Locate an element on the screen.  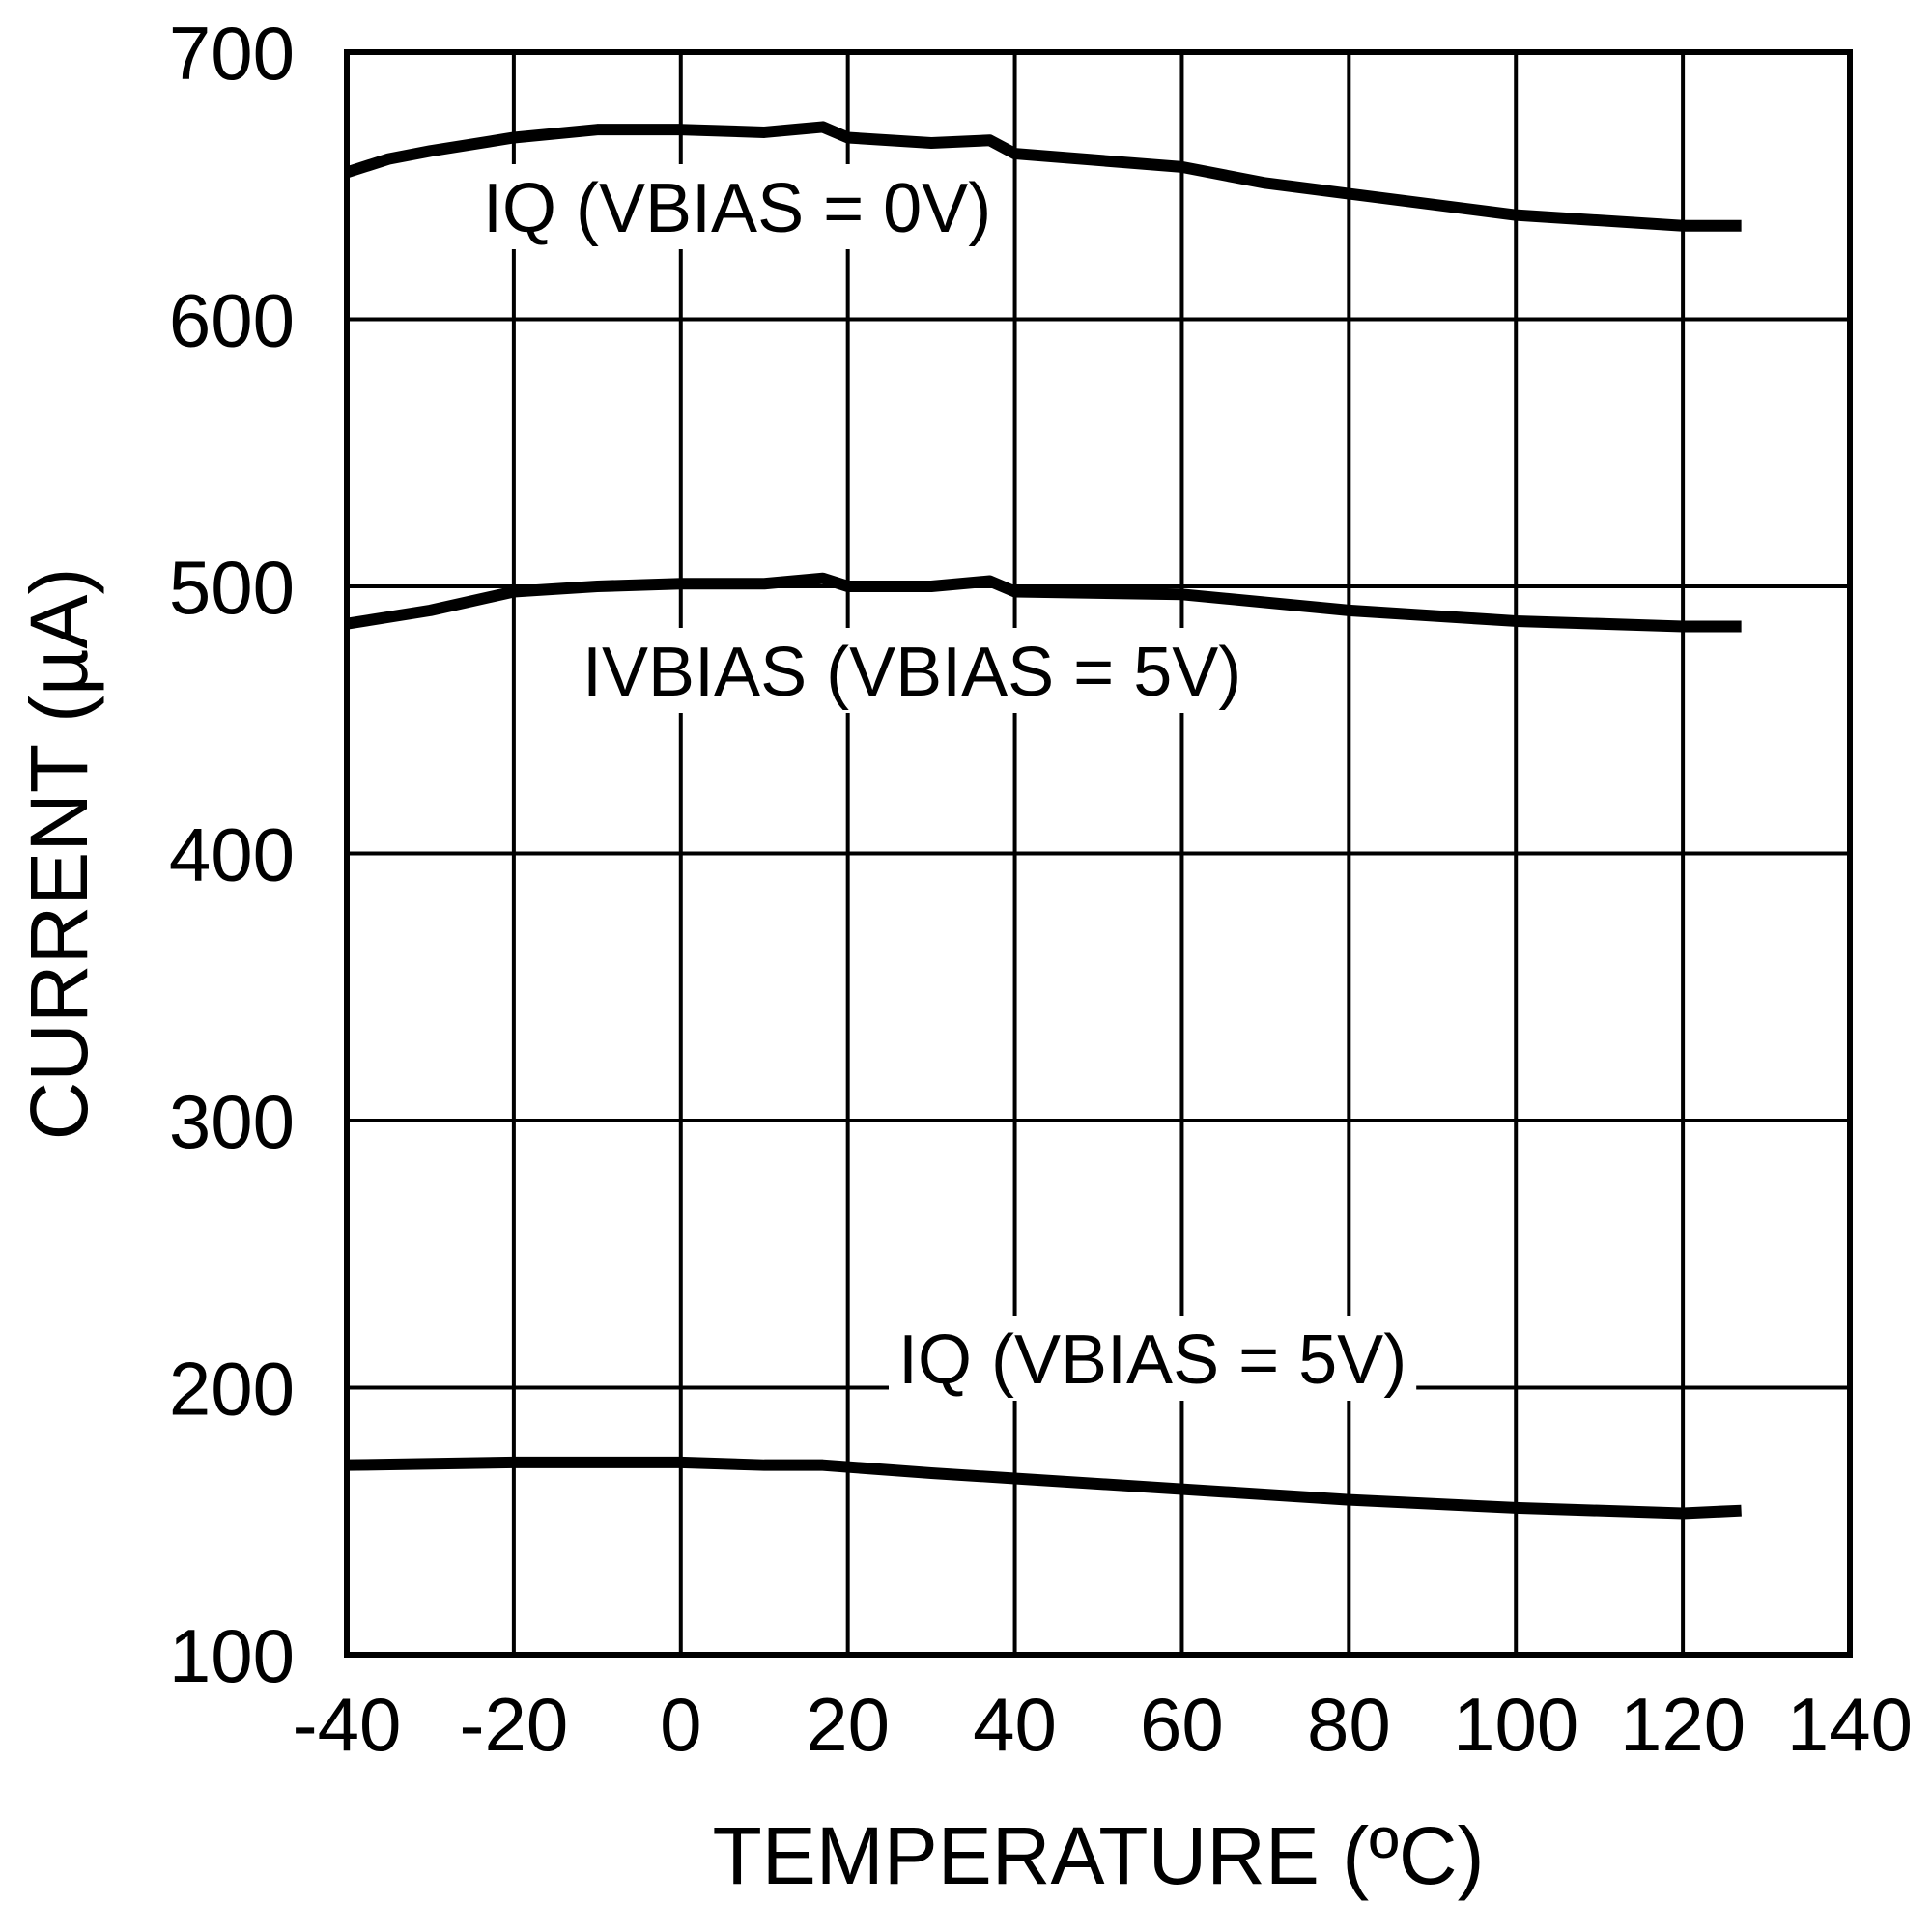
y-tick-label: 700 is located at coordinates (232, 53).